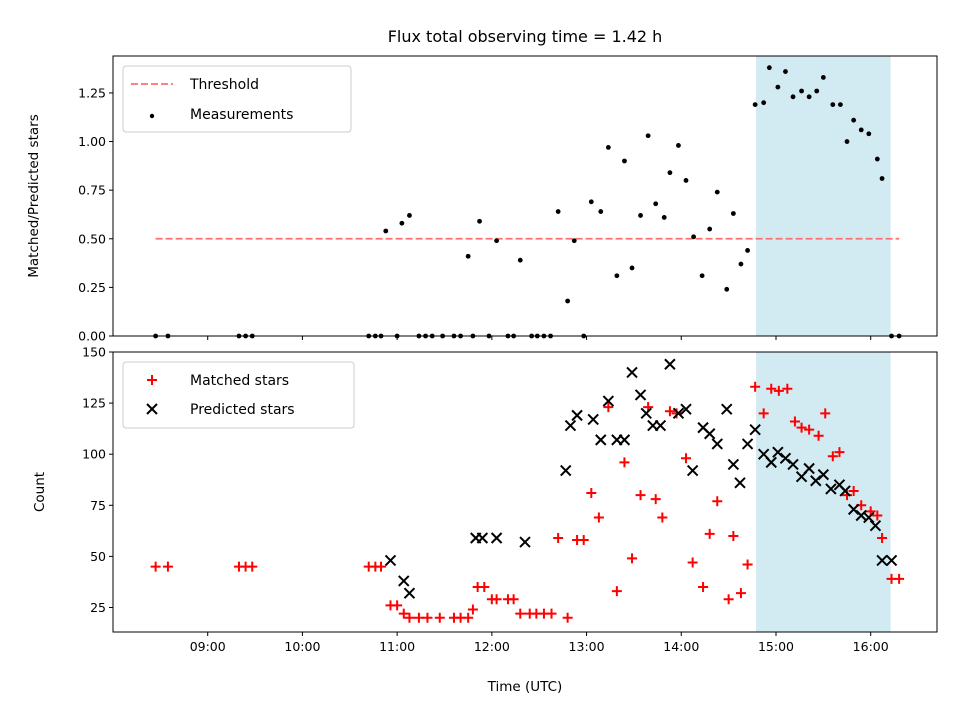 This screenshot has width=960, height=720. Describe the element at coordinates (94, 454) in the screenshot. I see `y-tick-label: 100` at that location.